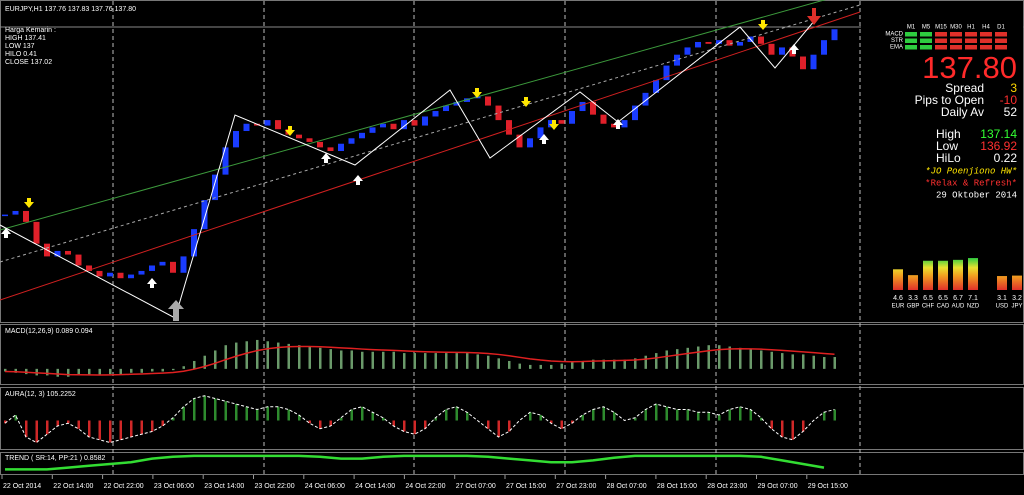 The height and width of the screenshot is (495, 1024). Describe the element at coordinates (986, 28) in the screenshot. I see `timeframe: H4` at that location.